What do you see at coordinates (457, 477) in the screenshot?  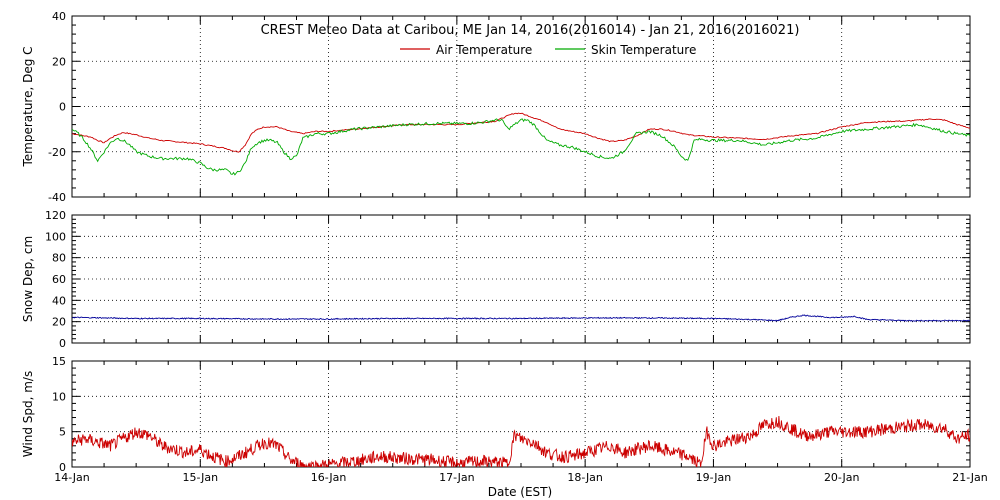 I see `x-tick-label: 17-Jan` at bounding box center [457, 477].